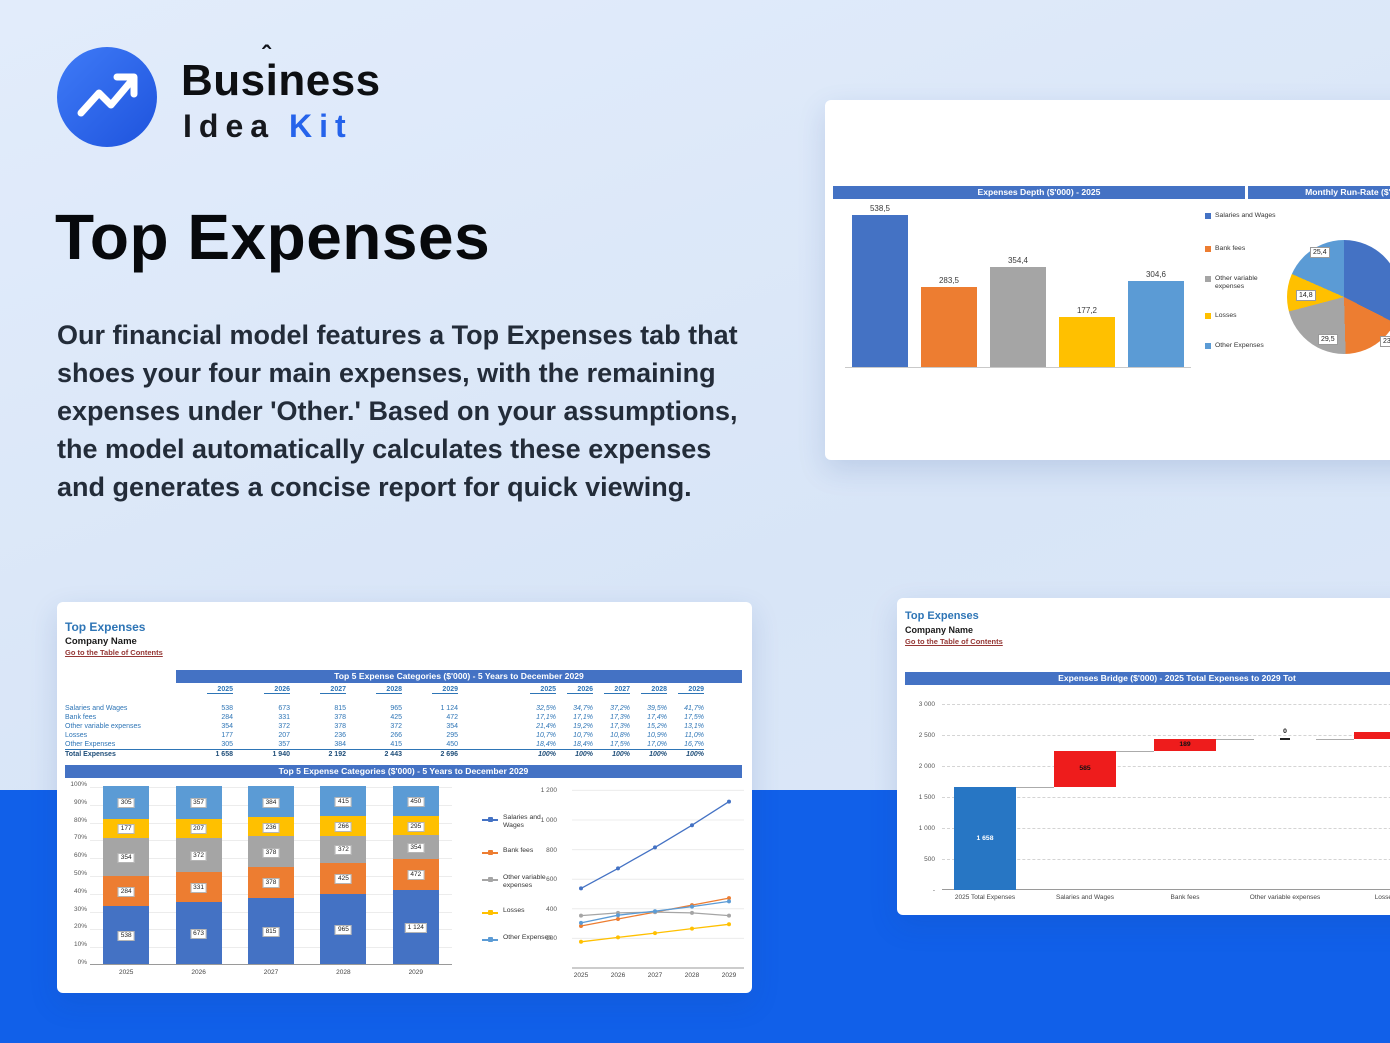 Image resolution: width=1390 pixels, height=1043 pixels. Describe the element at coordinates (284, 744) in the screenshot. I see `cell-value: 357` at that location.